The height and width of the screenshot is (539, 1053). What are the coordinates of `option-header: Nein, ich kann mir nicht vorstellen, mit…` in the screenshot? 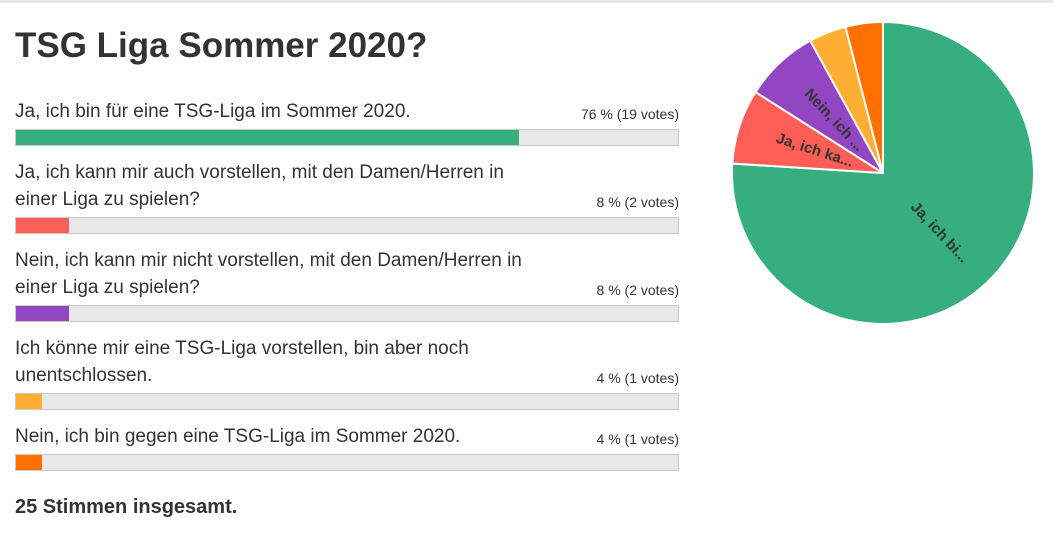 It's located at (347, 274).